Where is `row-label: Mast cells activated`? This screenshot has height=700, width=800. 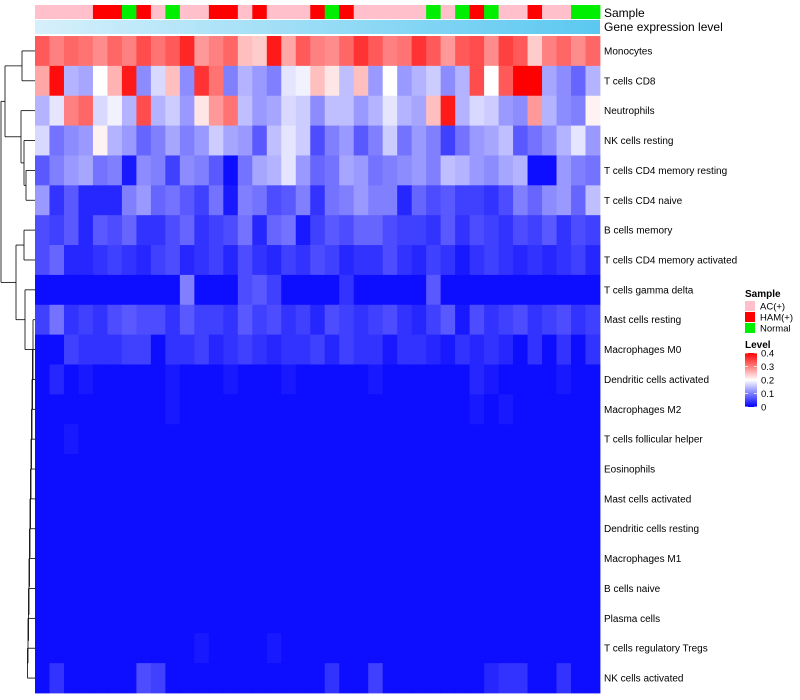
row-label: Mast cells activated is located at coordinates (647, 499).